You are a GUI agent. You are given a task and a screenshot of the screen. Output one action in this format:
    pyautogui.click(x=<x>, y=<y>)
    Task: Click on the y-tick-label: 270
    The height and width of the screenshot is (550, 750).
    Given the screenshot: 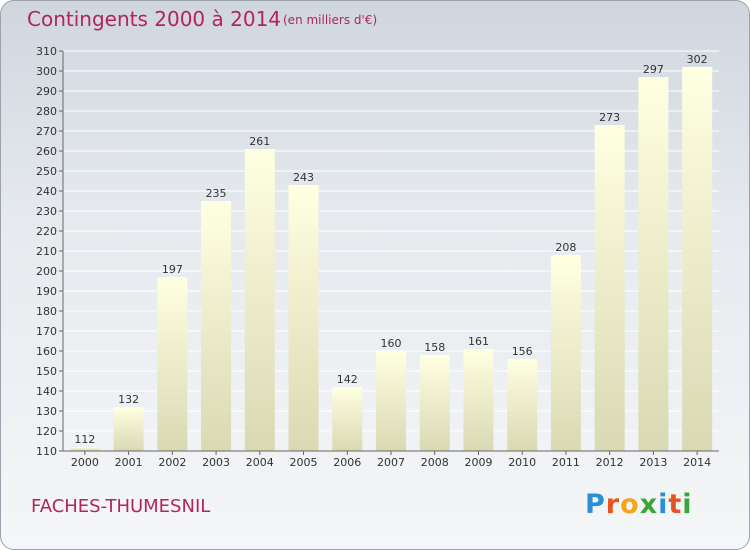 What is the action you would take?
    pyautogui.click(x=46, y=131)
    